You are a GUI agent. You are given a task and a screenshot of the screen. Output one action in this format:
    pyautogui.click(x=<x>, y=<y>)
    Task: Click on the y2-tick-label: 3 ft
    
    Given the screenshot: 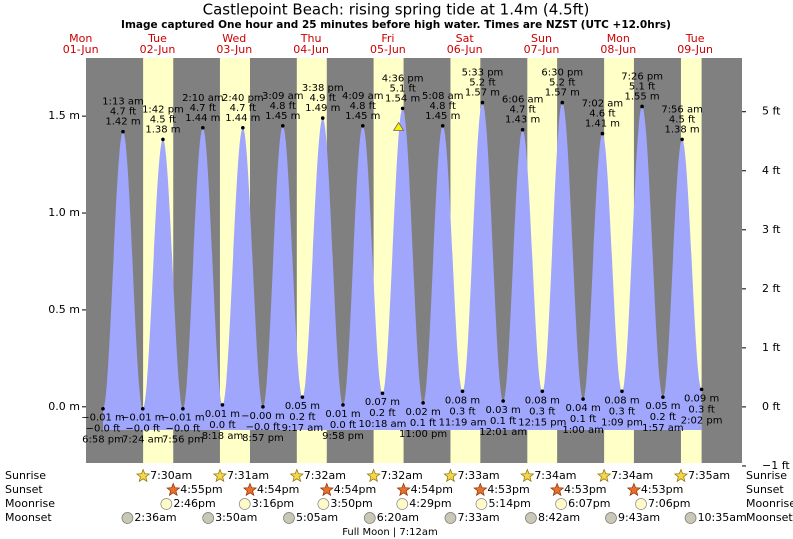 What is the action you would take?
    pyautogui.click(x=771, y=229)
    